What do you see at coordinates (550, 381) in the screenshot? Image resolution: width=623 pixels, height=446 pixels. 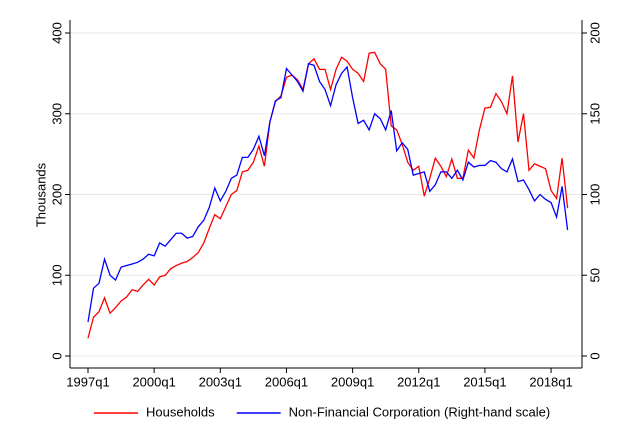 I see `x-tick-label: 2018q1` at bounding box center [550, 381].